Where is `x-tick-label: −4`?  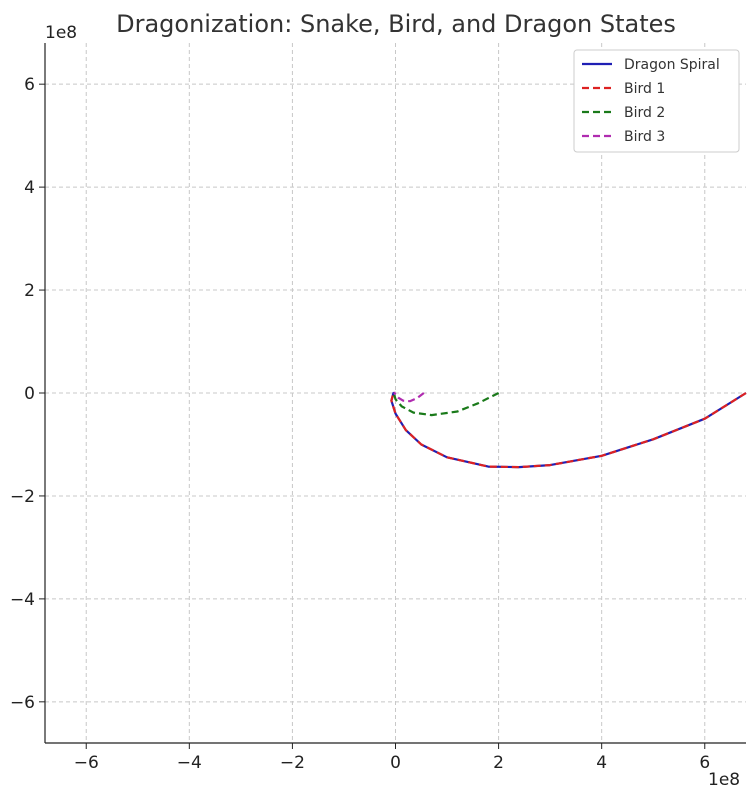 x-tick-label: −4 is located at coordinates (189, 763).